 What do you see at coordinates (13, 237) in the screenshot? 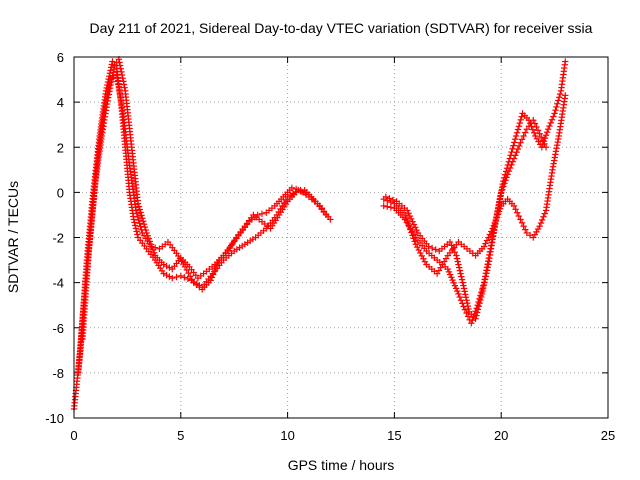
I see `y-axis-label: SDTVAR / TECUs` at bounding box center [13, 237].